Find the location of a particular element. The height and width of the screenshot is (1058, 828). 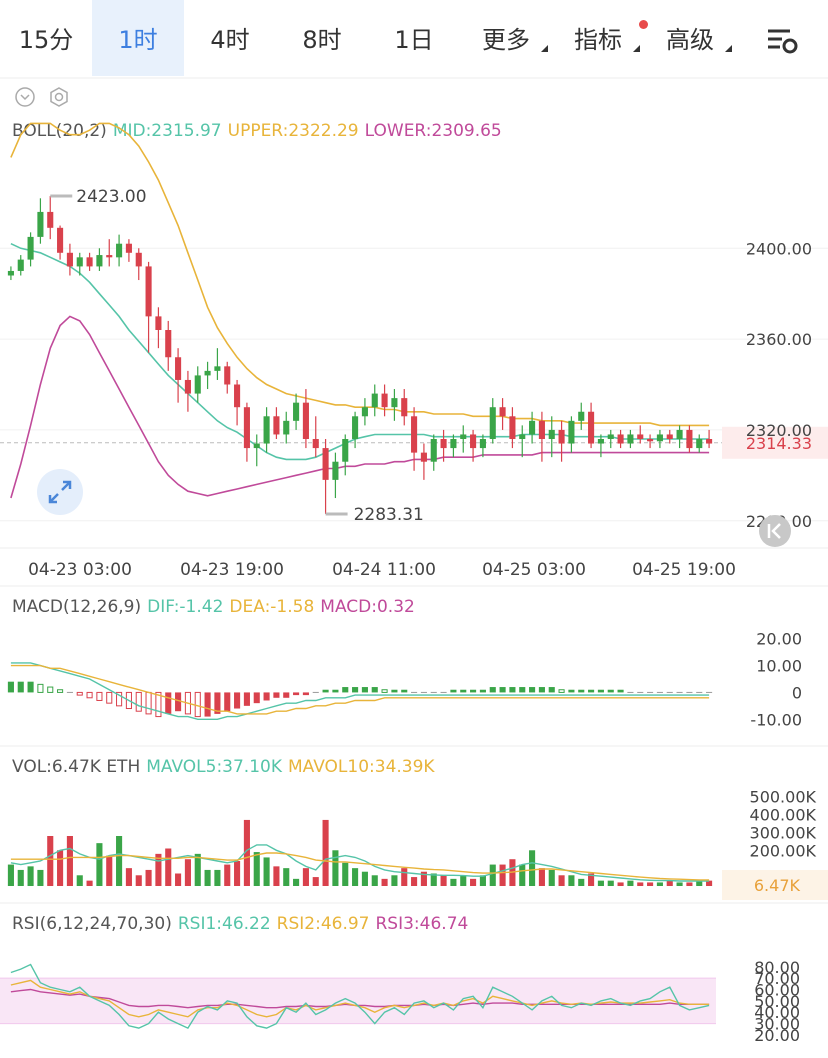

vol-legend: VOL:6.47K ETH MAVOL5:37.10K MAVOL10:34.39K is located at coordinates (226, 767).